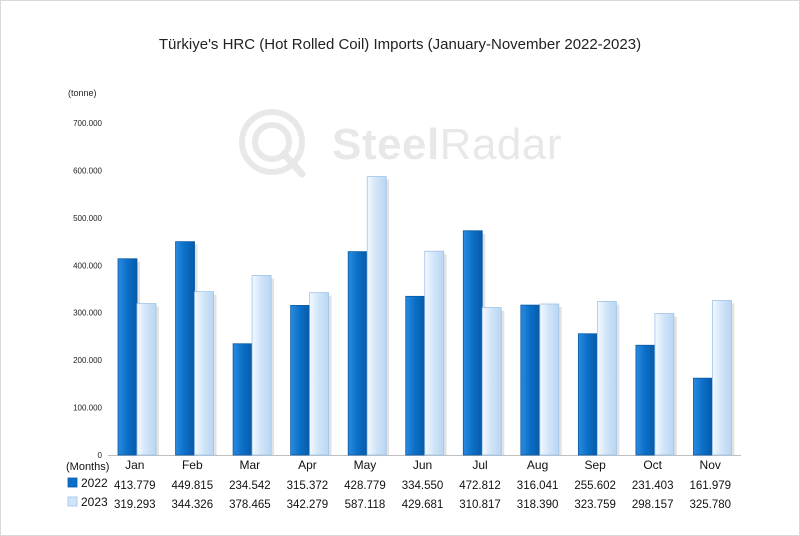 The image size is (800, 536). I want to click on x-tick-label: Jul, so click(479, 465).